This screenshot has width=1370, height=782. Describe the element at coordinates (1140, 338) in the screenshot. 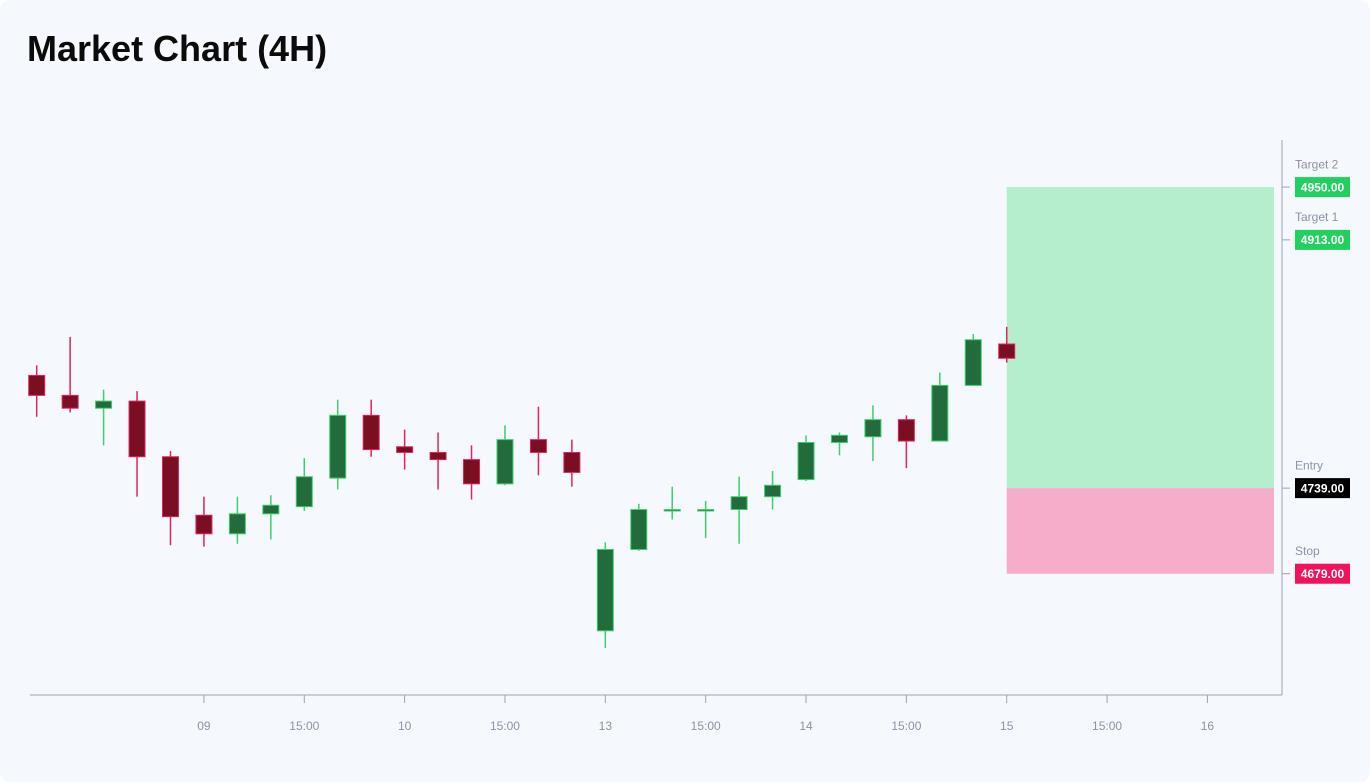

I see `profit-zone` at that location.